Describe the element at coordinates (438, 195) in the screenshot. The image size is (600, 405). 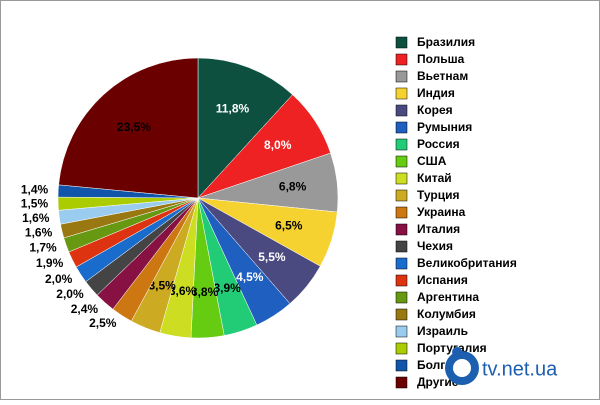
I see `legend-label: Турция` at that location.